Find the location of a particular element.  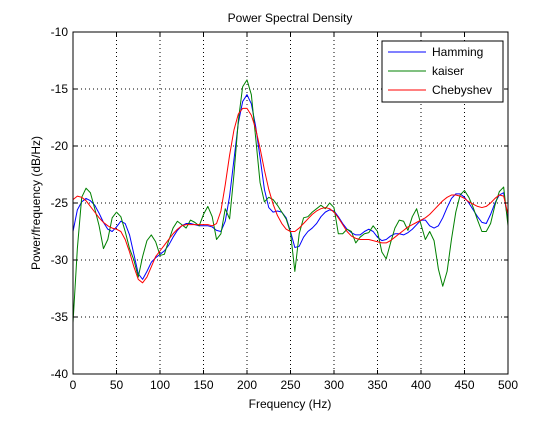

x-tick-label: 250 is located at coordinates (290, 385).